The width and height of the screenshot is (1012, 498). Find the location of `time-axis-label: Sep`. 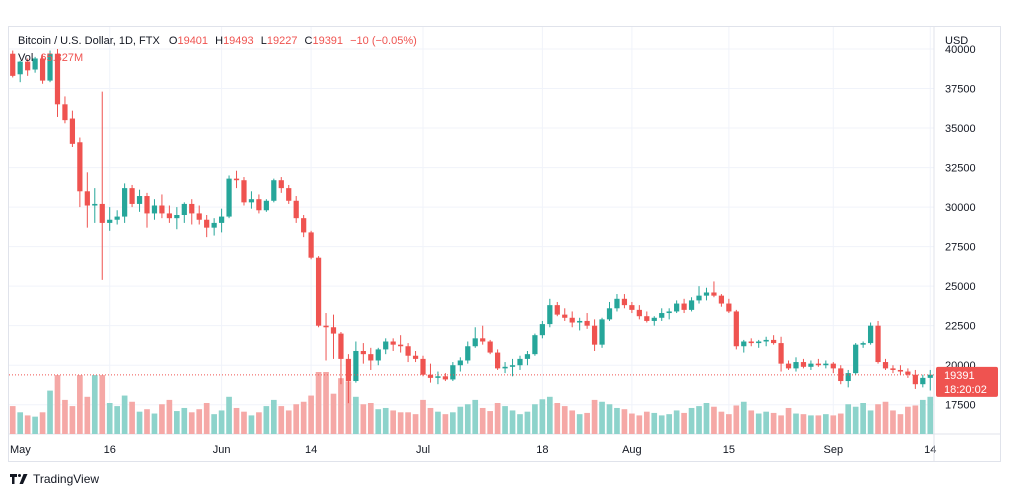

time-axis-label: Sep is located at coordinates (834, 450).